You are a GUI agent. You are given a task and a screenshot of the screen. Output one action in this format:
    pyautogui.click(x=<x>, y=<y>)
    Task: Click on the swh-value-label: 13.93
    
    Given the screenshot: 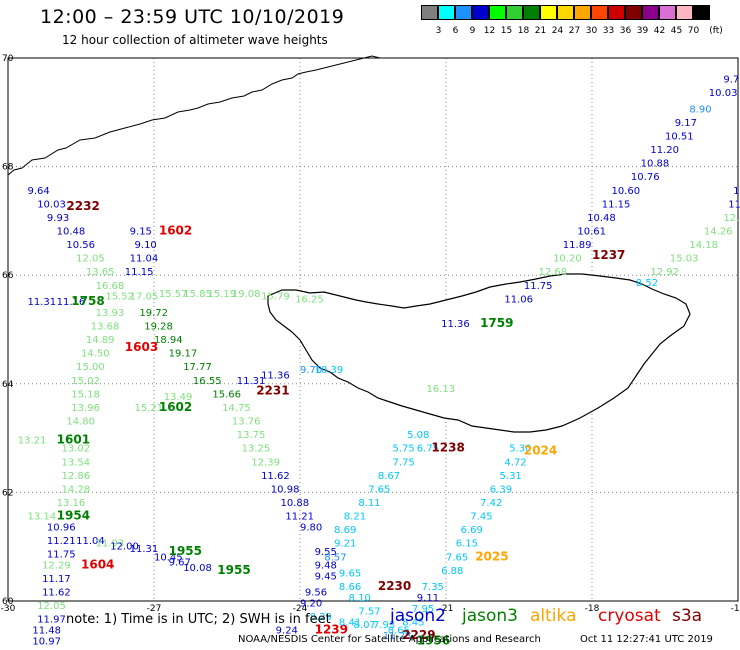 What is the action you would take?
    pyautogui.click(x=110, y=313)
    